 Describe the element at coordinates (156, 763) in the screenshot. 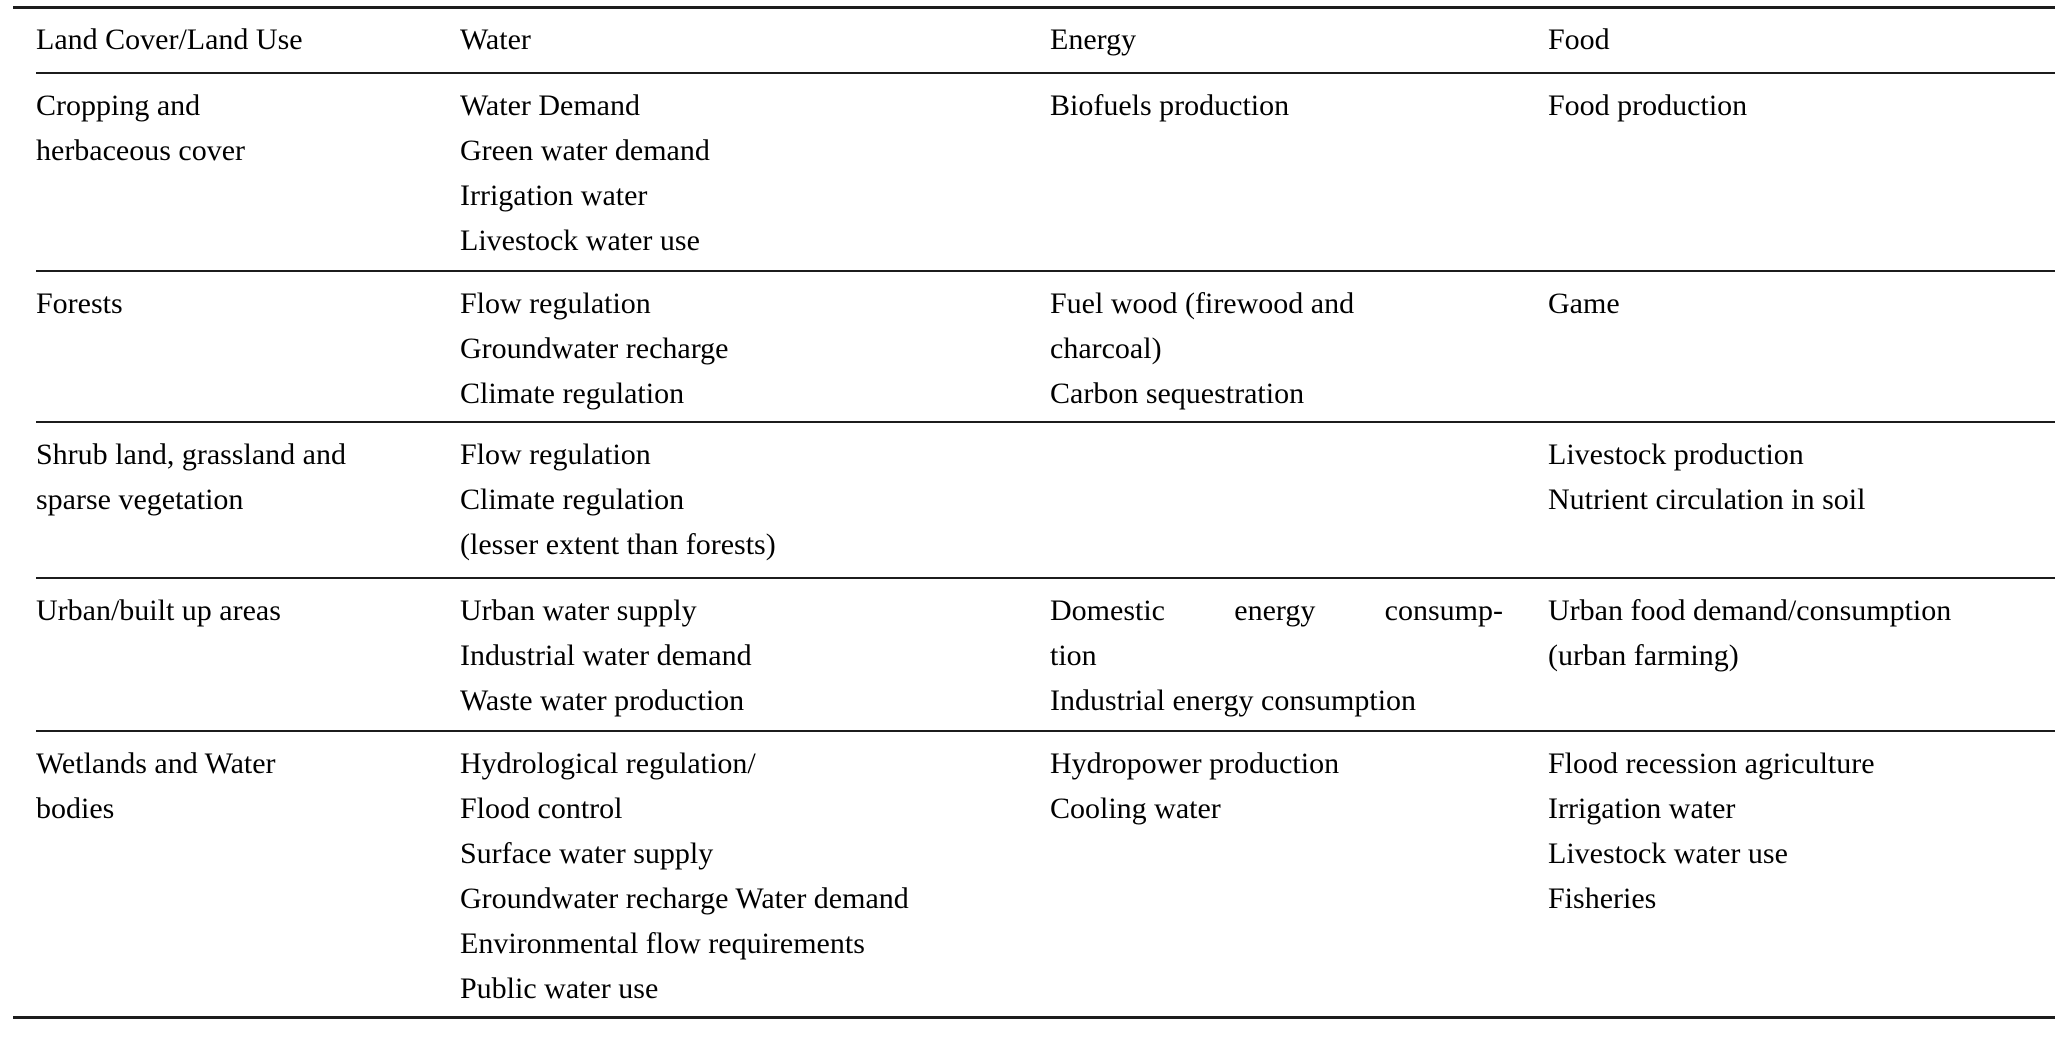

I see `cell-line: Wetlands and Water` at that location.